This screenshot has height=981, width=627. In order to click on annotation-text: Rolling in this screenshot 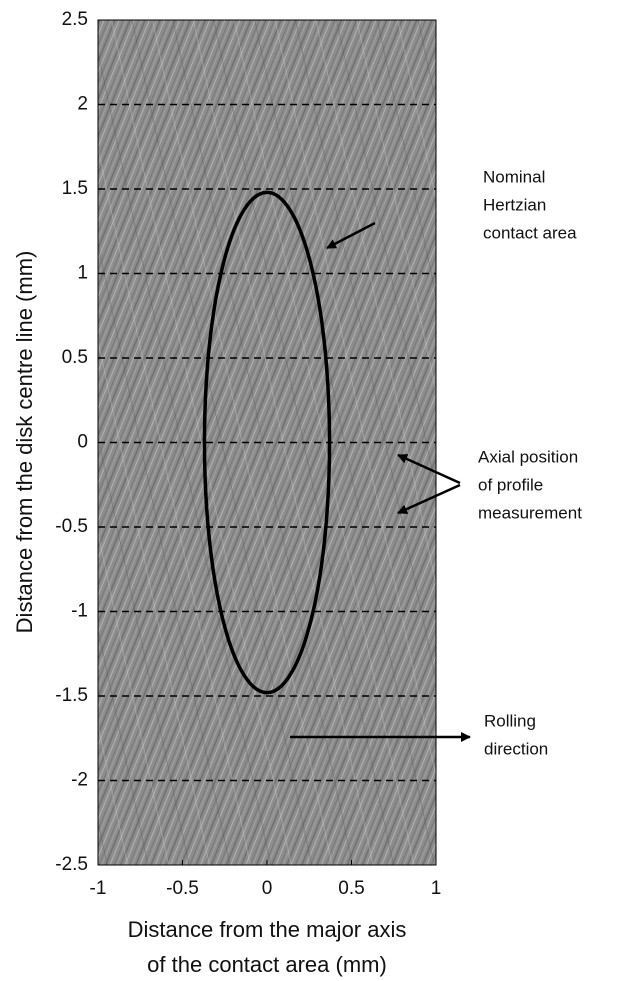, I will do `click(510, 720)`.